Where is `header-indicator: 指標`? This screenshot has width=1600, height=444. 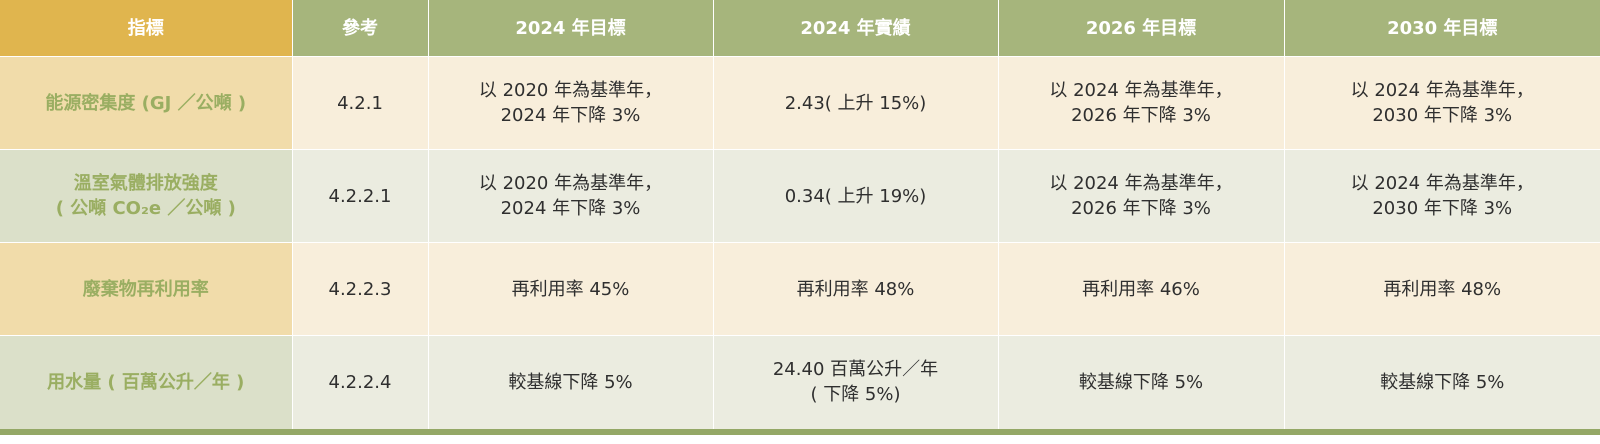 header-indicator: 指標 is located at coordinates (146, 28).